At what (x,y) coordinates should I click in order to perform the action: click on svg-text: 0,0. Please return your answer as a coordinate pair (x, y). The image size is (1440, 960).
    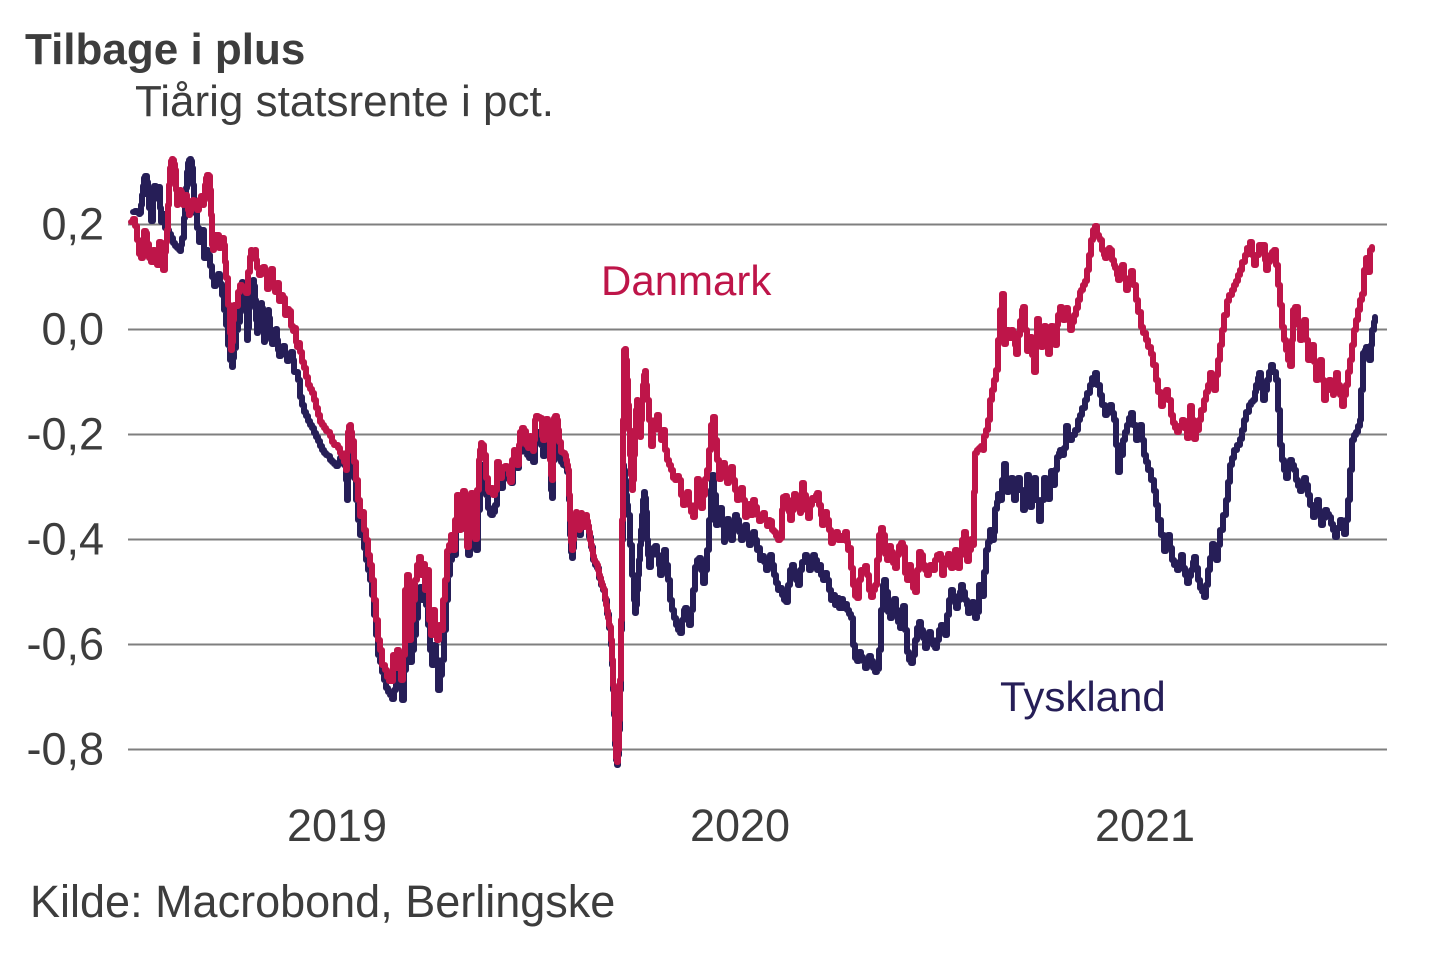
    Looking at the image, I should click on (72, 329).